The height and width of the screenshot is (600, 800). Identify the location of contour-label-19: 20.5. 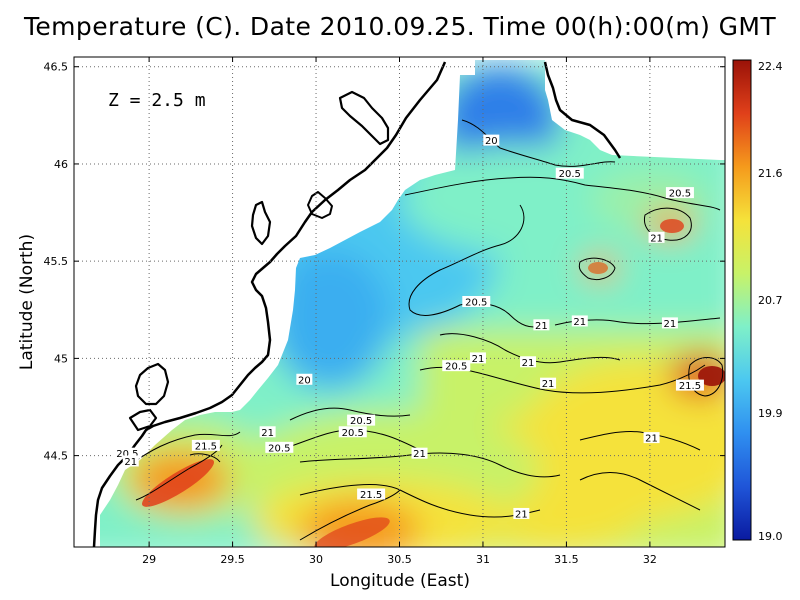
(127, 453).